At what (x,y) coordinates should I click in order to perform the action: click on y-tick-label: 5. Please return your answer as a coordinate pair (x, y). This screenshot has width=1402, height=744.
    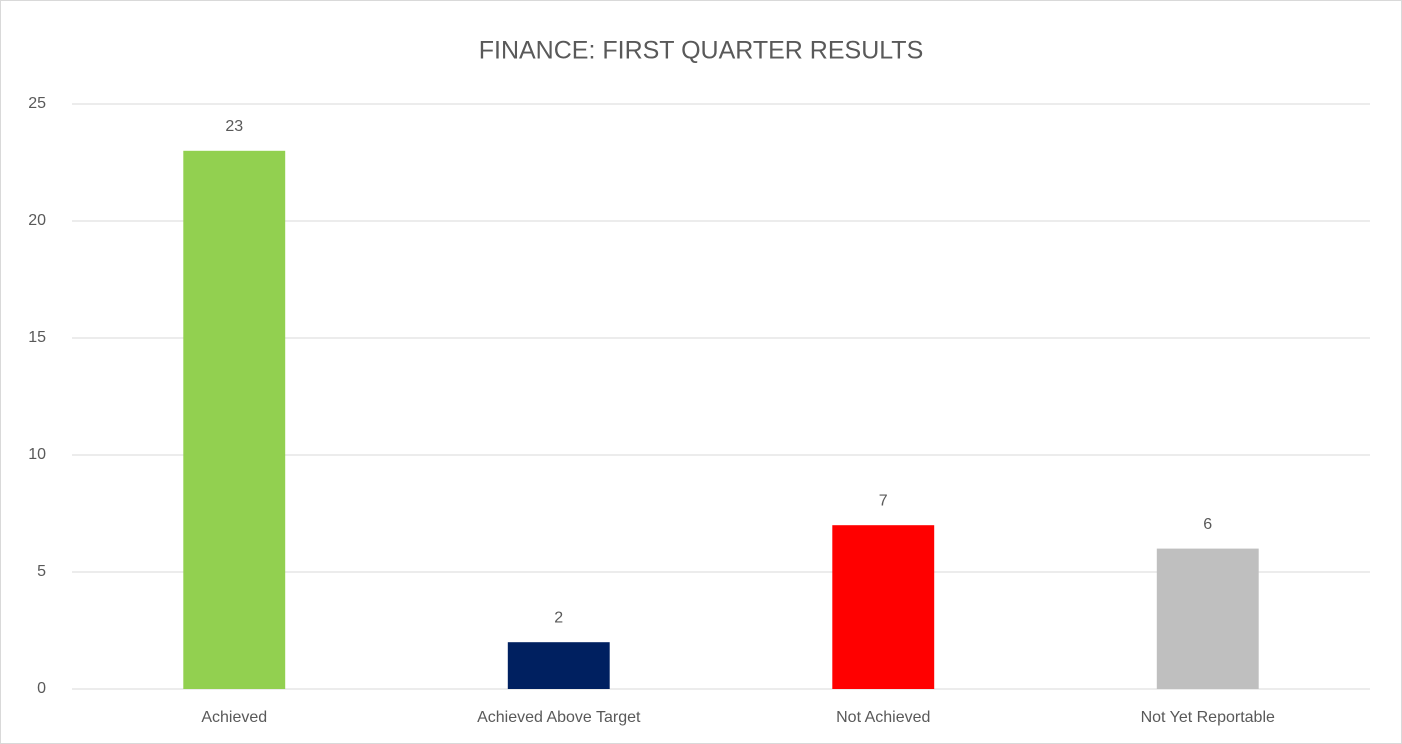
    Looking at the image, I should click on (41, 571).